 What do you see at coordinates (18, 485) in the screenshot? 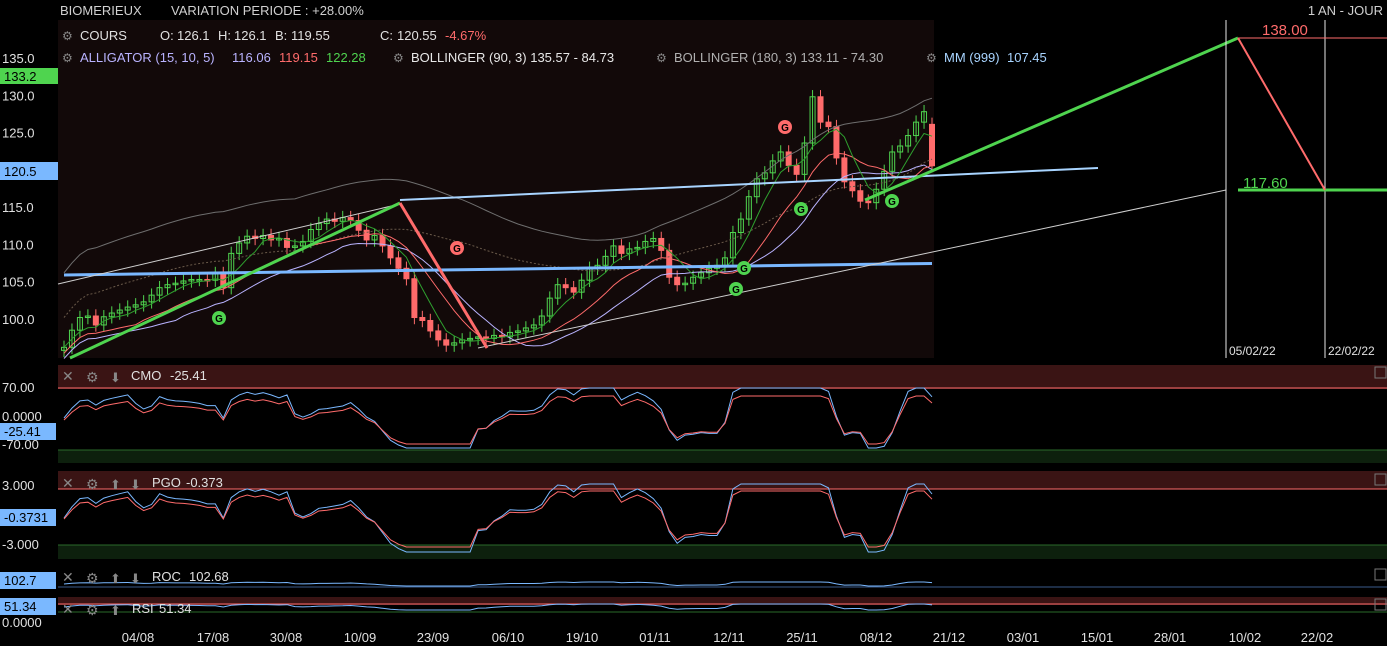
I see `pgo-tick-high: 3.000` at bounding box center [18, 485].